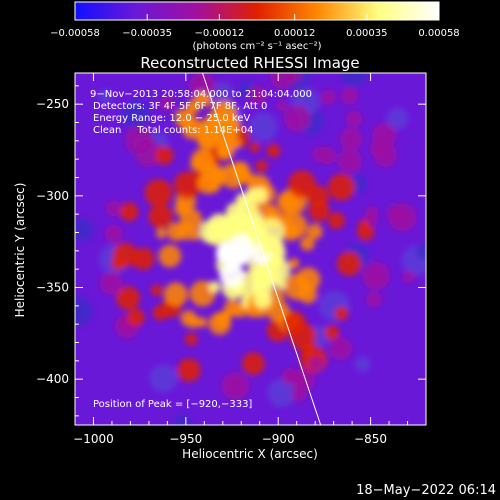  Describe the element at coordinates (147, 33) in the screenshot. I see `colorbar-tick-label: −0.00035` at that location.